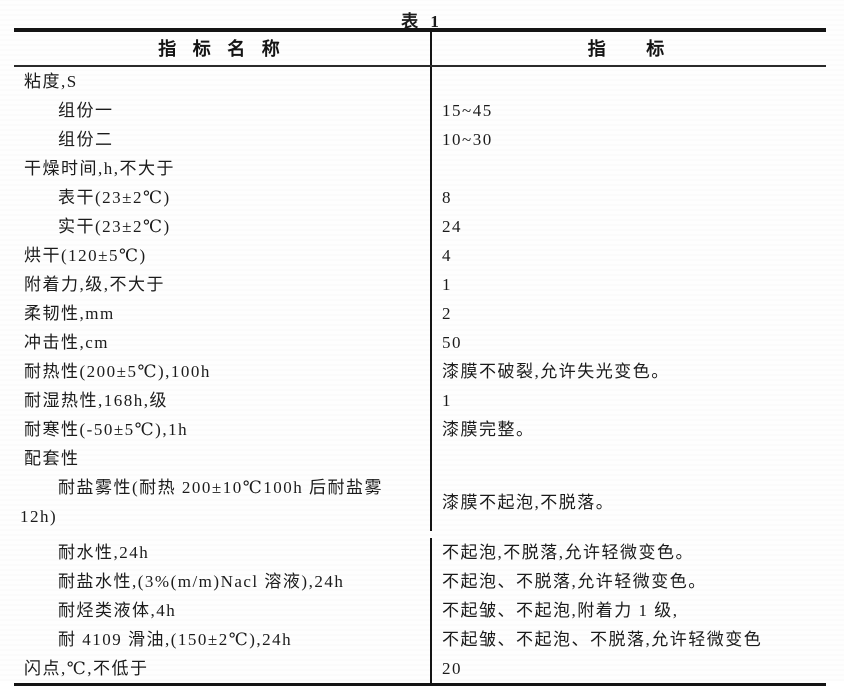 The width and height of the screenshot is (844, 686). I want to click on indicator-value-cell: 不起泡,不脱落,允许轻微变色。, so click(629, 552).